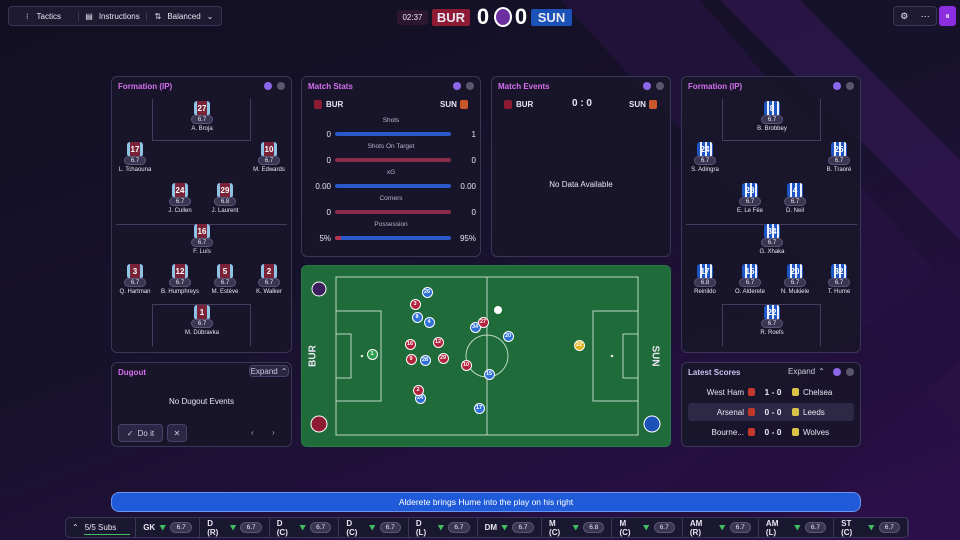 This screenshot has height=540, width=960. Describe the element at coordinates (252, 432) in the screenshot. I see `prev-button: ‹` at that location.